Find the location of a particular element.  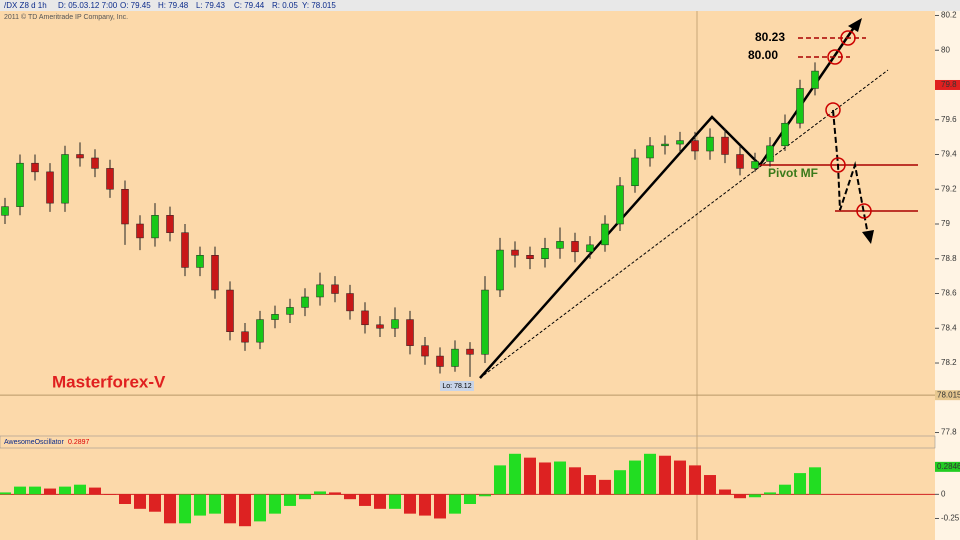

last-price-label: 78.015 is located at coordinates (948, 394).